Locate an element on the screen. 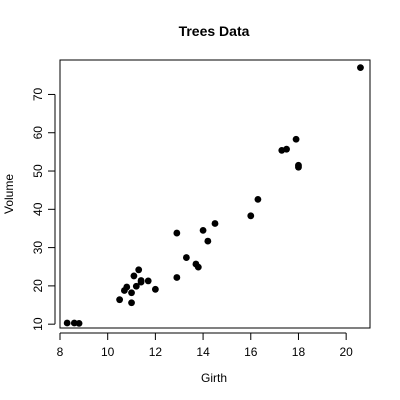  x-tick-label: 18 is located at coordinates (299, 352).